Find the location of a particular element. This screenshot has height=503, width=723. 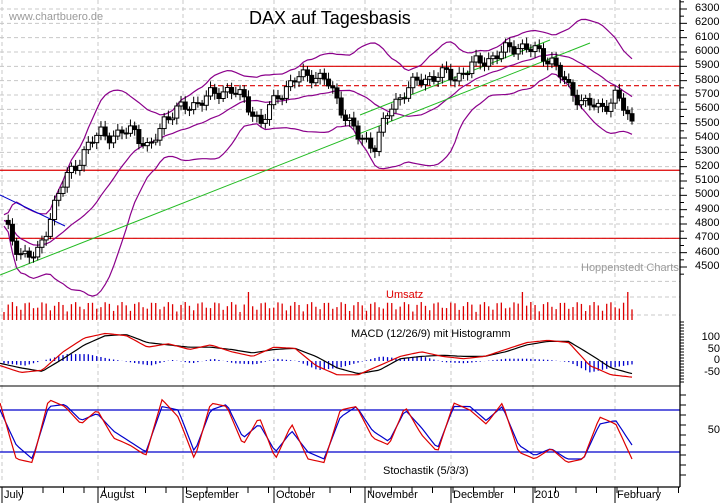

month-label: July is located at coordinates (14, 495).